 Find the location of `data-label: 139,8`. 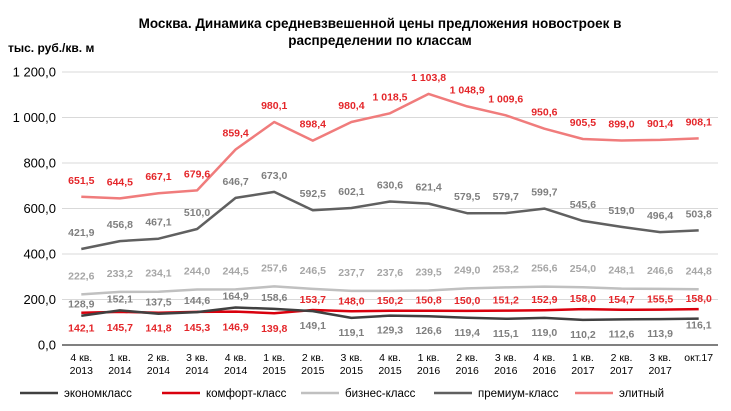

data-label: 139,8 is located at coordinates (274, 329).